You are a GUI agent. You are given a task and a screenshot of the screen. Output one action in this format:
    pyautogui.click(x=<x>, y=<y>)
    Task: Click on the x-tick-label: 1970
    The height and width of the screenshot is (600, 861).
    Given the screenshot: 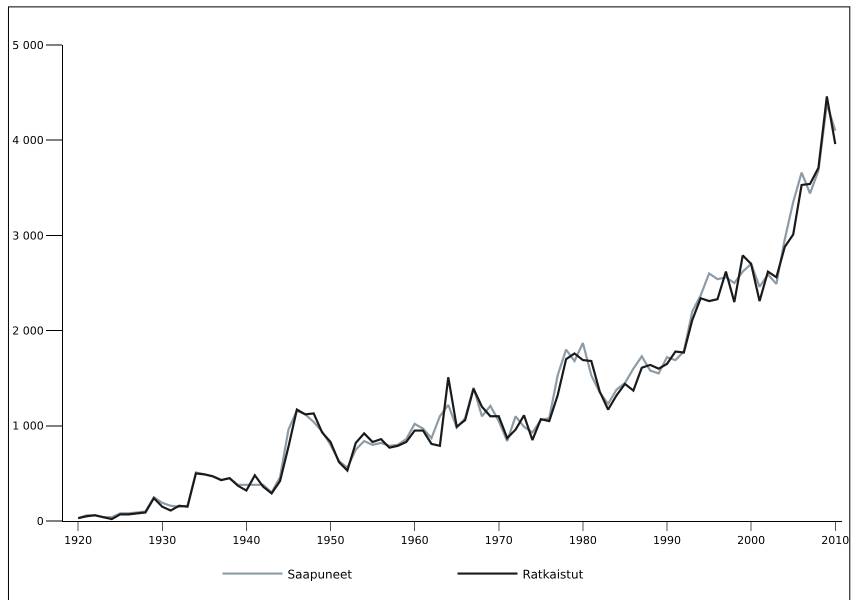 What is the action you would take?
    pyautogui.click(x=498, y=541)
    